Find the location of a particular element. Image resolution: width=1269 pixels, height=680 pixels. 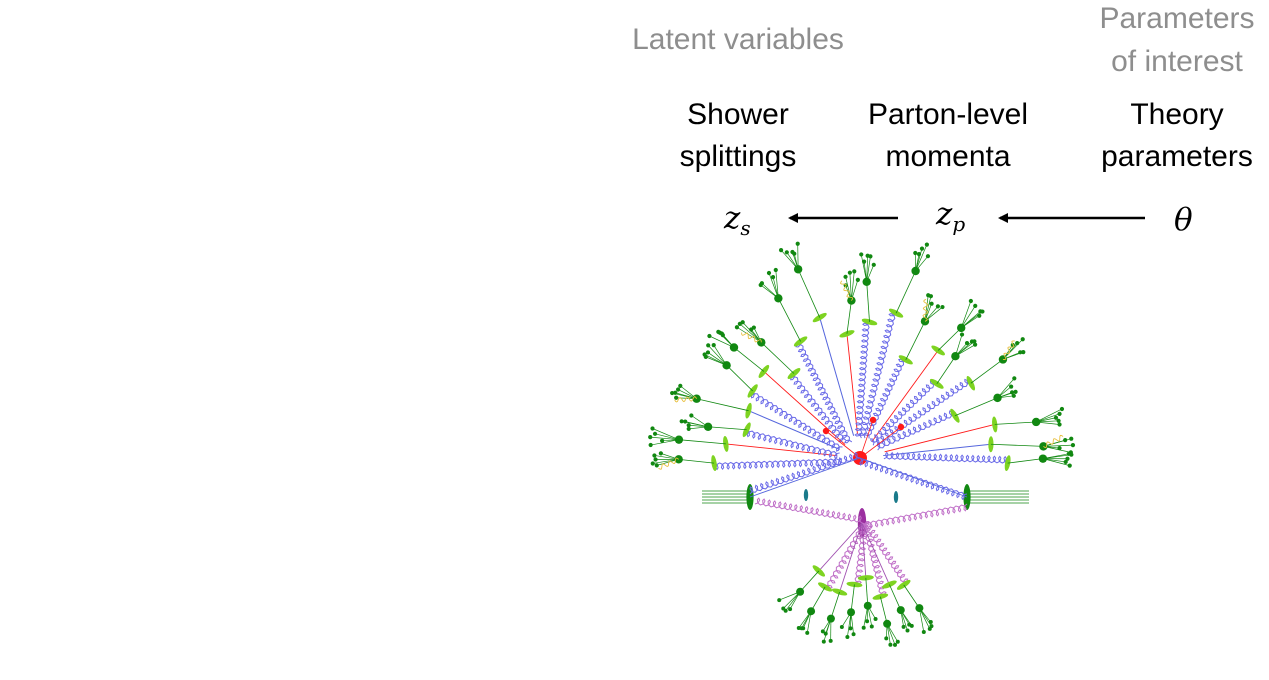

symbol-z-s-base: z is located at coordinates (732, 218).